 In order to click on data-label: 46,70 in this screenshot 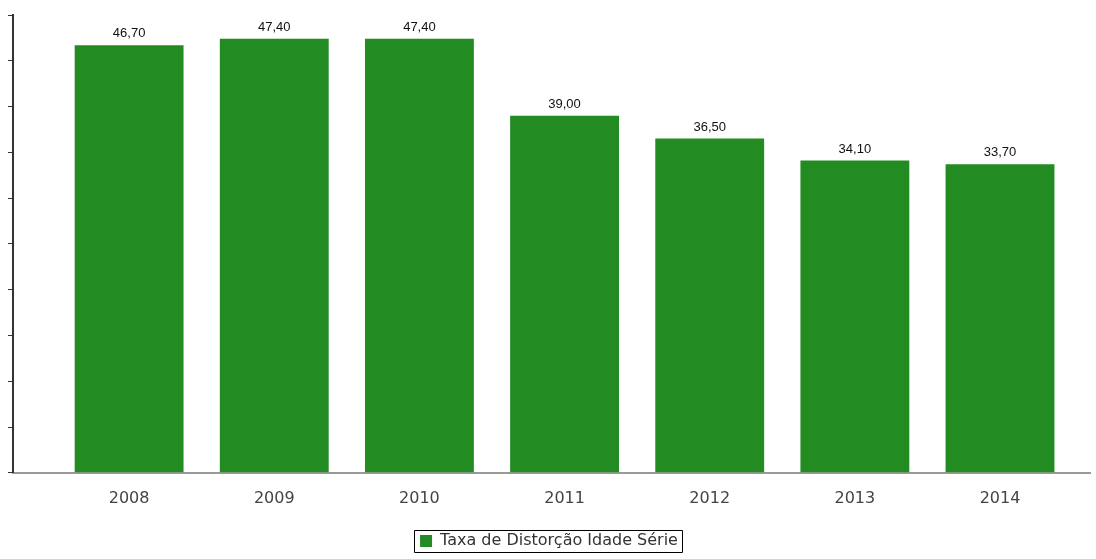, I will do `click(129, 33)`.